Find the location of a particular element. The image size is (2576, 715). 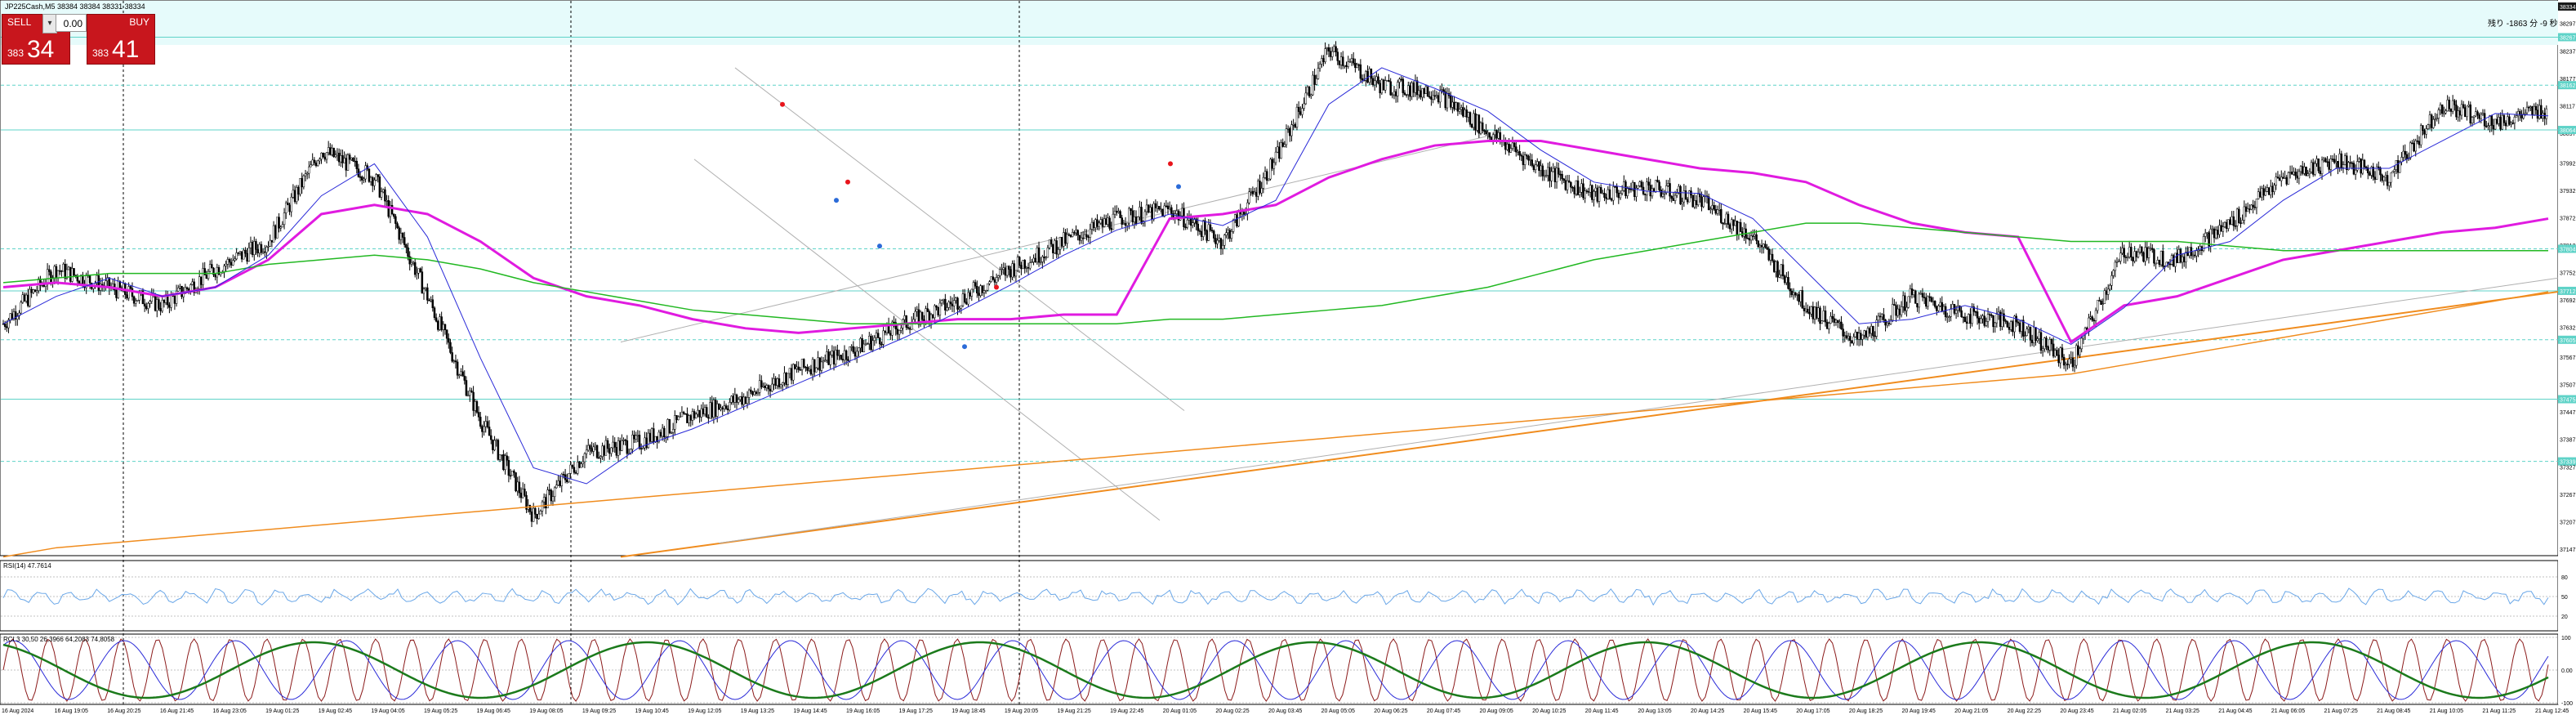

sell-button: SELL 383 34 is located at coordinates (36, 39).